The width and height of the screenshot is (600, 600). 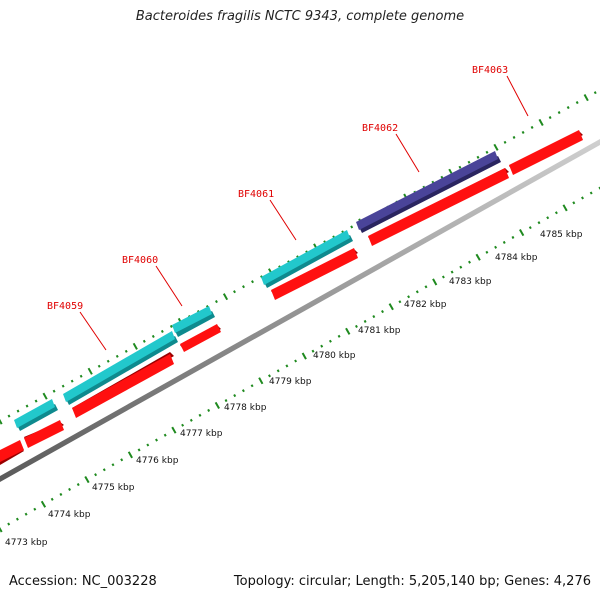 What do you see at coordinates (470, 282) in the screenshot?
I see `scale-label: 4783 kbp` at bounding box center [470, 282].